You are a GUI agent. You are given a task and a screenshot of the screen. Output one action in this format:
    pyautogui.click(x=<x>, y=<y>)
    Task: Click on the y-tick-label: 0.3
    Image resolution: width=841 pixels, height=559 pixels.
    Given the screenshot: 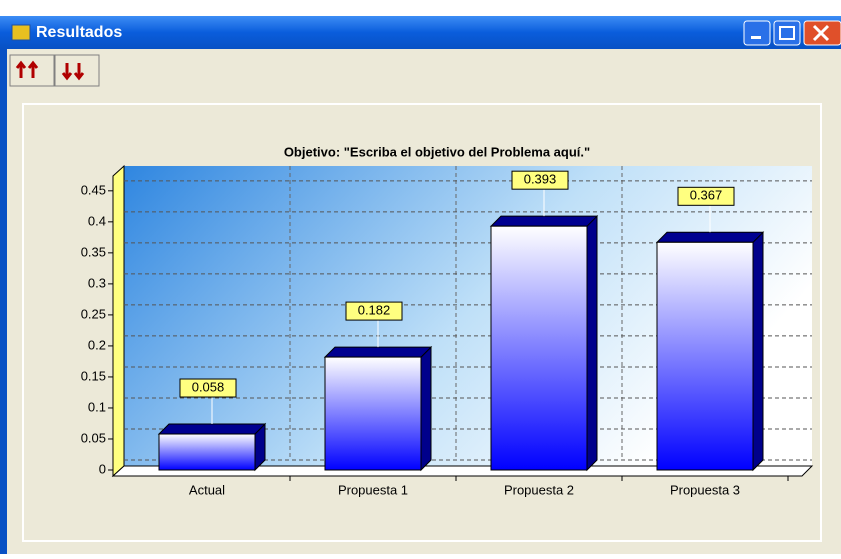 What is the action you would take?
    pyautogui.click(x=97, y=282)
    